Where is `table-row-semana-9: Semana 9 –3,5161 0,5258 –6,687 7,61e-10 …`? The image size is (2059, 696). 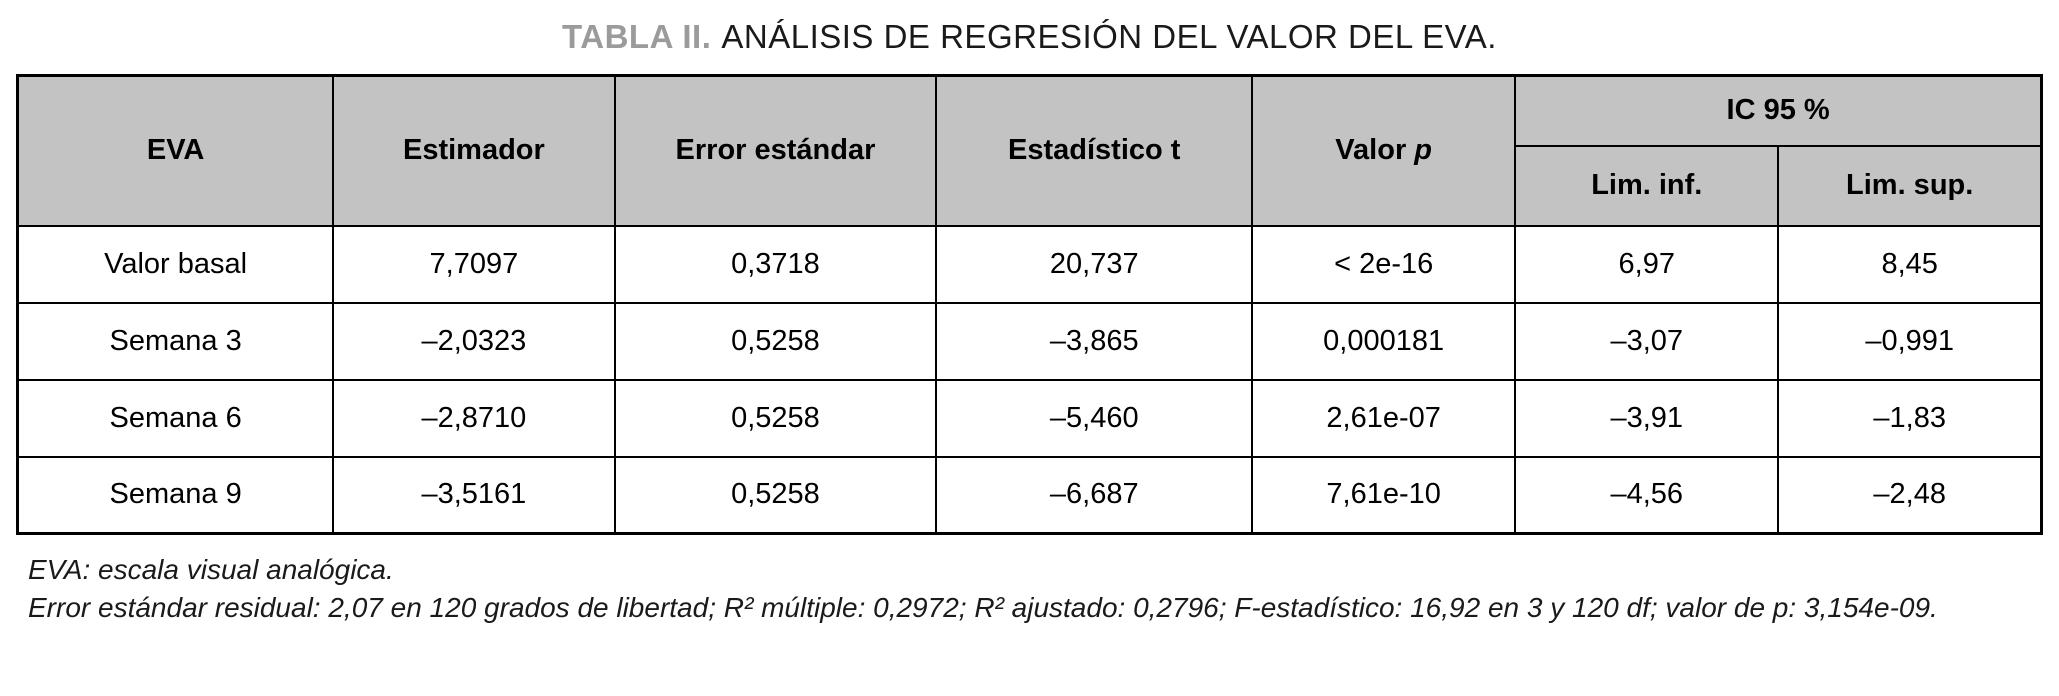
table-row-semana-9: Semana 9 –3,5161 0,5258 –6,687 7,61e-10 … is located at coordinates (1029, 495).